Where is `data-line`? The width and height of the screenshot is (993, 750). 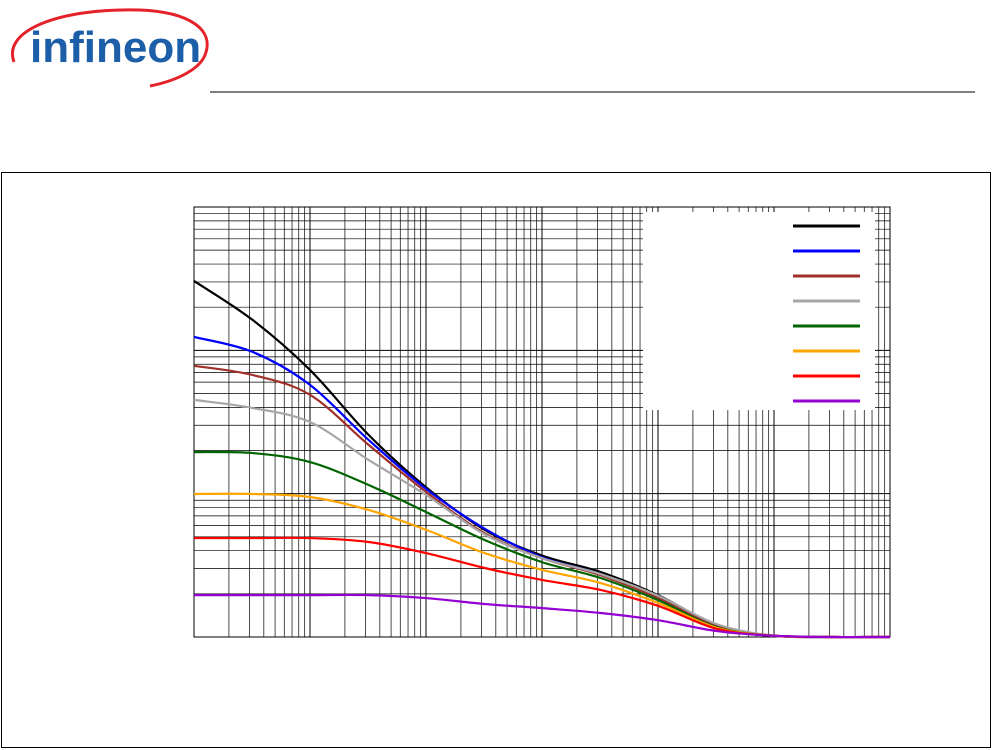
data-line is located at coordinates (542, 616).